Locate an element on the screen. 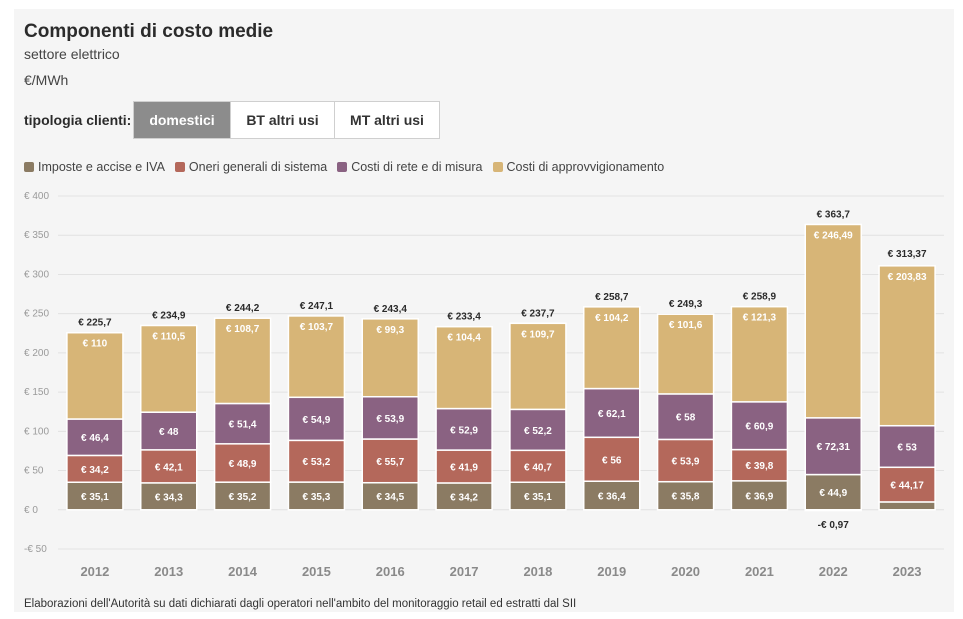 The height and width of the screenshot is (619, 963). data-label: € 44,9 is located at coordinates (833, 493).